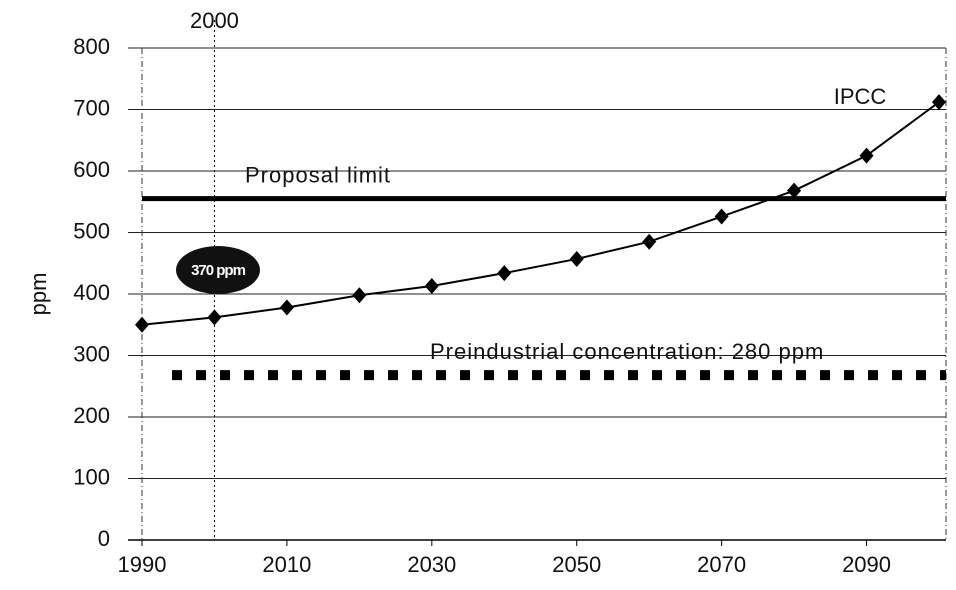  What do you see at coordinates (91, 415) in the screenshot?
I see `y-tick-label: 200` at bounding box center [91, 415].